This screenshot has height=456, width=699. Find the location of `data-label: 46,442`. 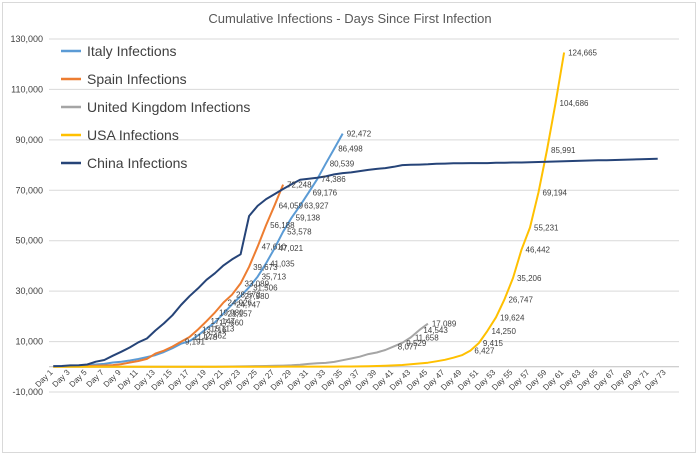

data-label: 46,442 is located at coordinates (538, 250).